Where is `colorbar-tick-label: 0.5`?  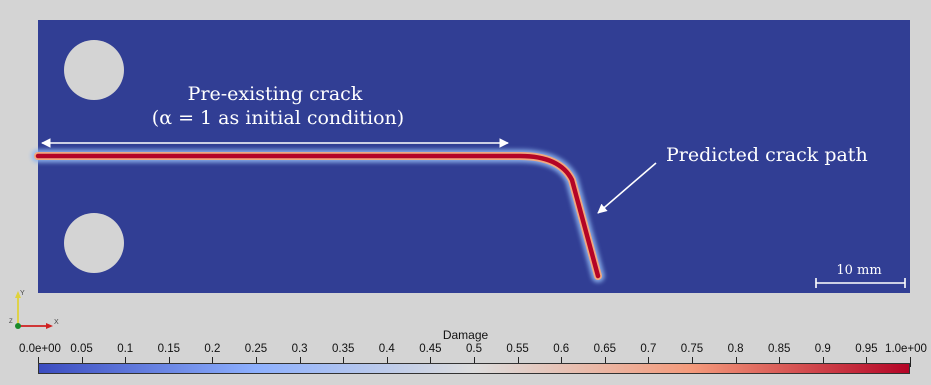
colorbar-tick-label: 0.5 is located at coordinates (474, 349).